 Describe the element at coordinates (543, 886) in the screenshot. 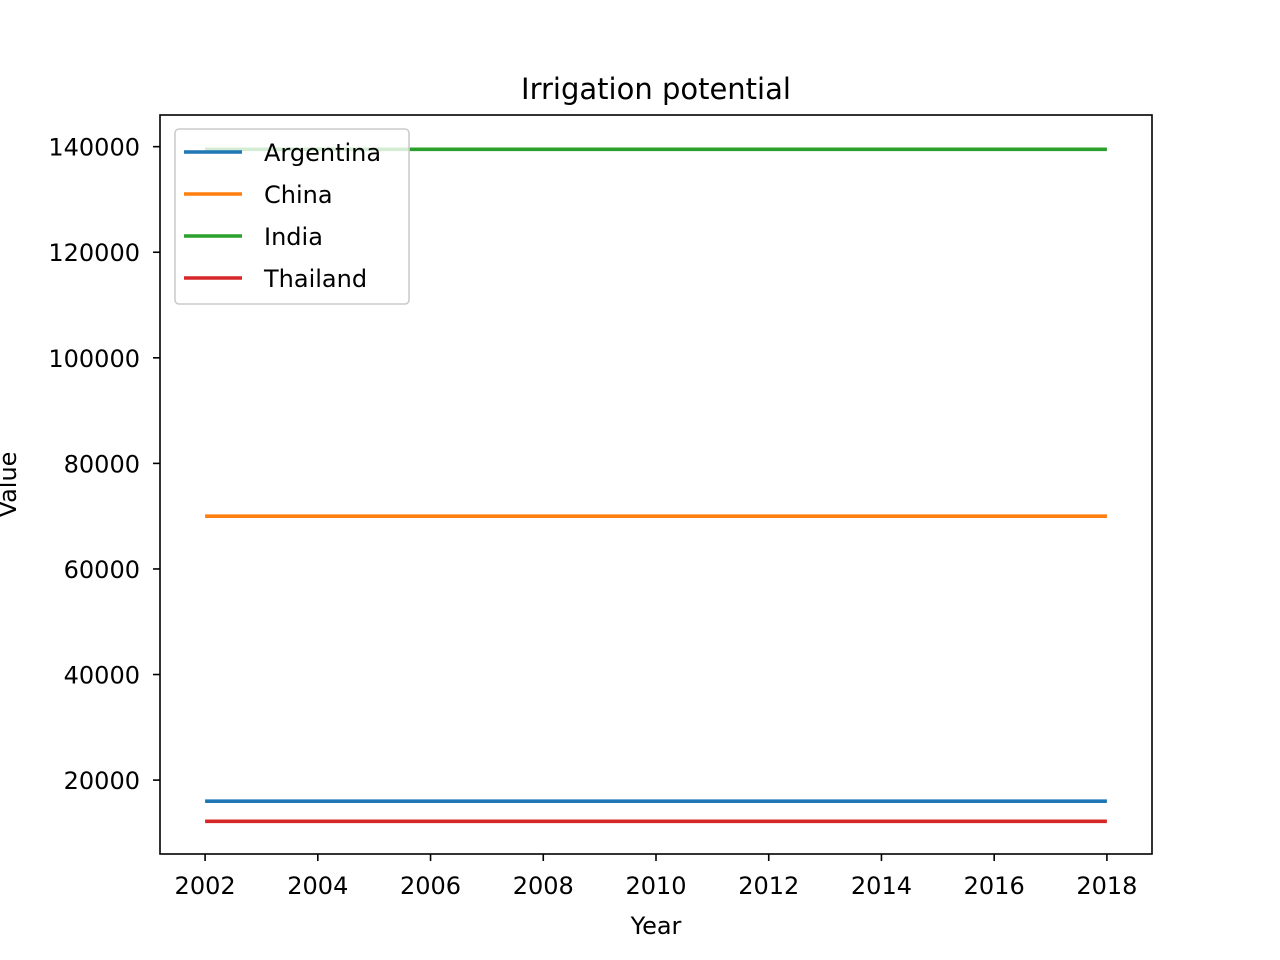

I see `x-tick-label: 2008` at that location.